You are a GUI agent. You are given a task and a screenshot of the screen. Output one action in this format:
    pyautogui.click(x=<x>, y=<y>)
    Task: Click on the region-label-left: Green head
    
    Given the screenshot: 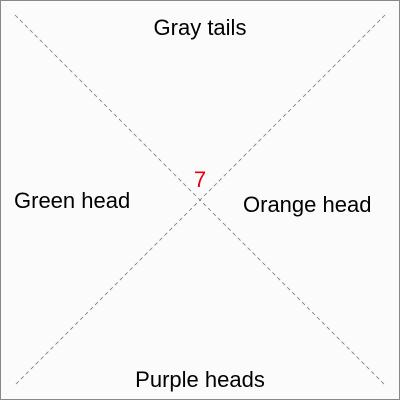 What is the action you would take?
    pyautogui.click(x=72, y=200)
    